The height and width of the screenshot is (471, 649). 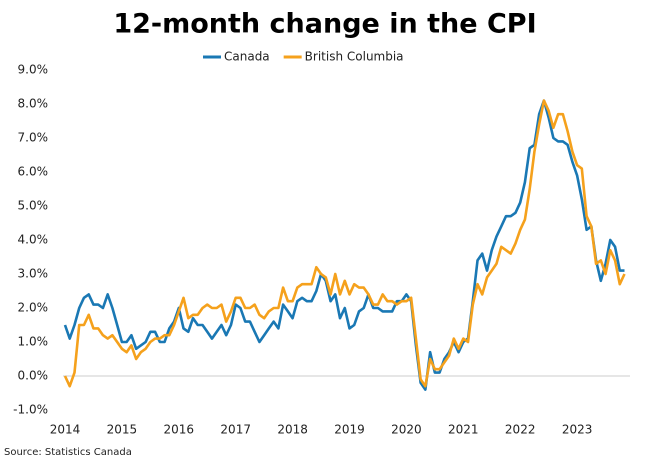 What do you see at coordinates (292, 430) in the screenshot?
I see `x-tick-label: 2018` at bounding box center [292, 430].